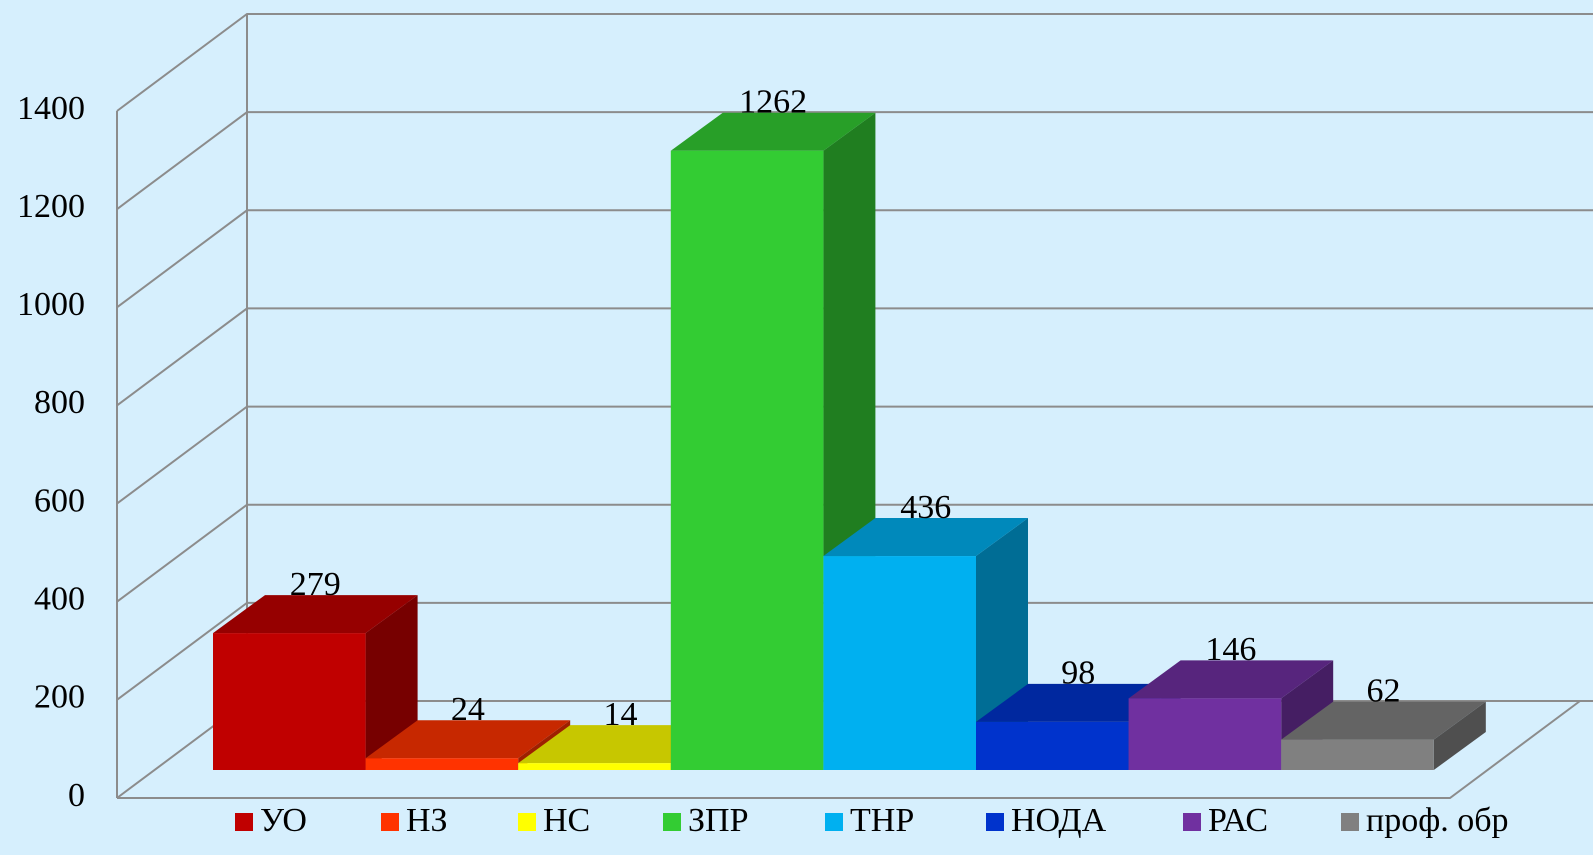 This screenshot has height=855, width=1593. What do you see at coordinates (59, 500) in the screenshot?
I see `y-tick-label: 600` at bounding box center [59, 500].